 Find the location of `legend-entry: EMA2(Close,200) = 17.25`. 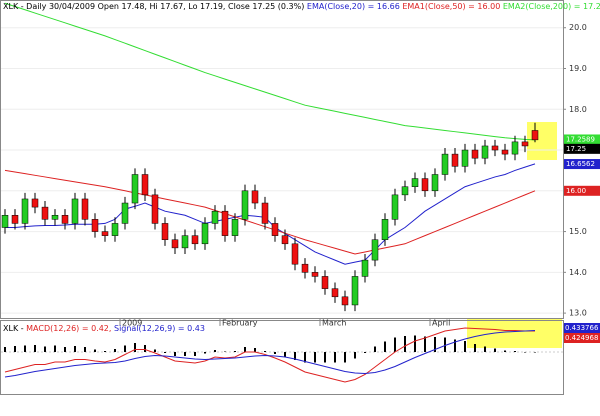

legend-entry: EMA2(Close,200) = 17.25 is located at coordinates (551, 6).